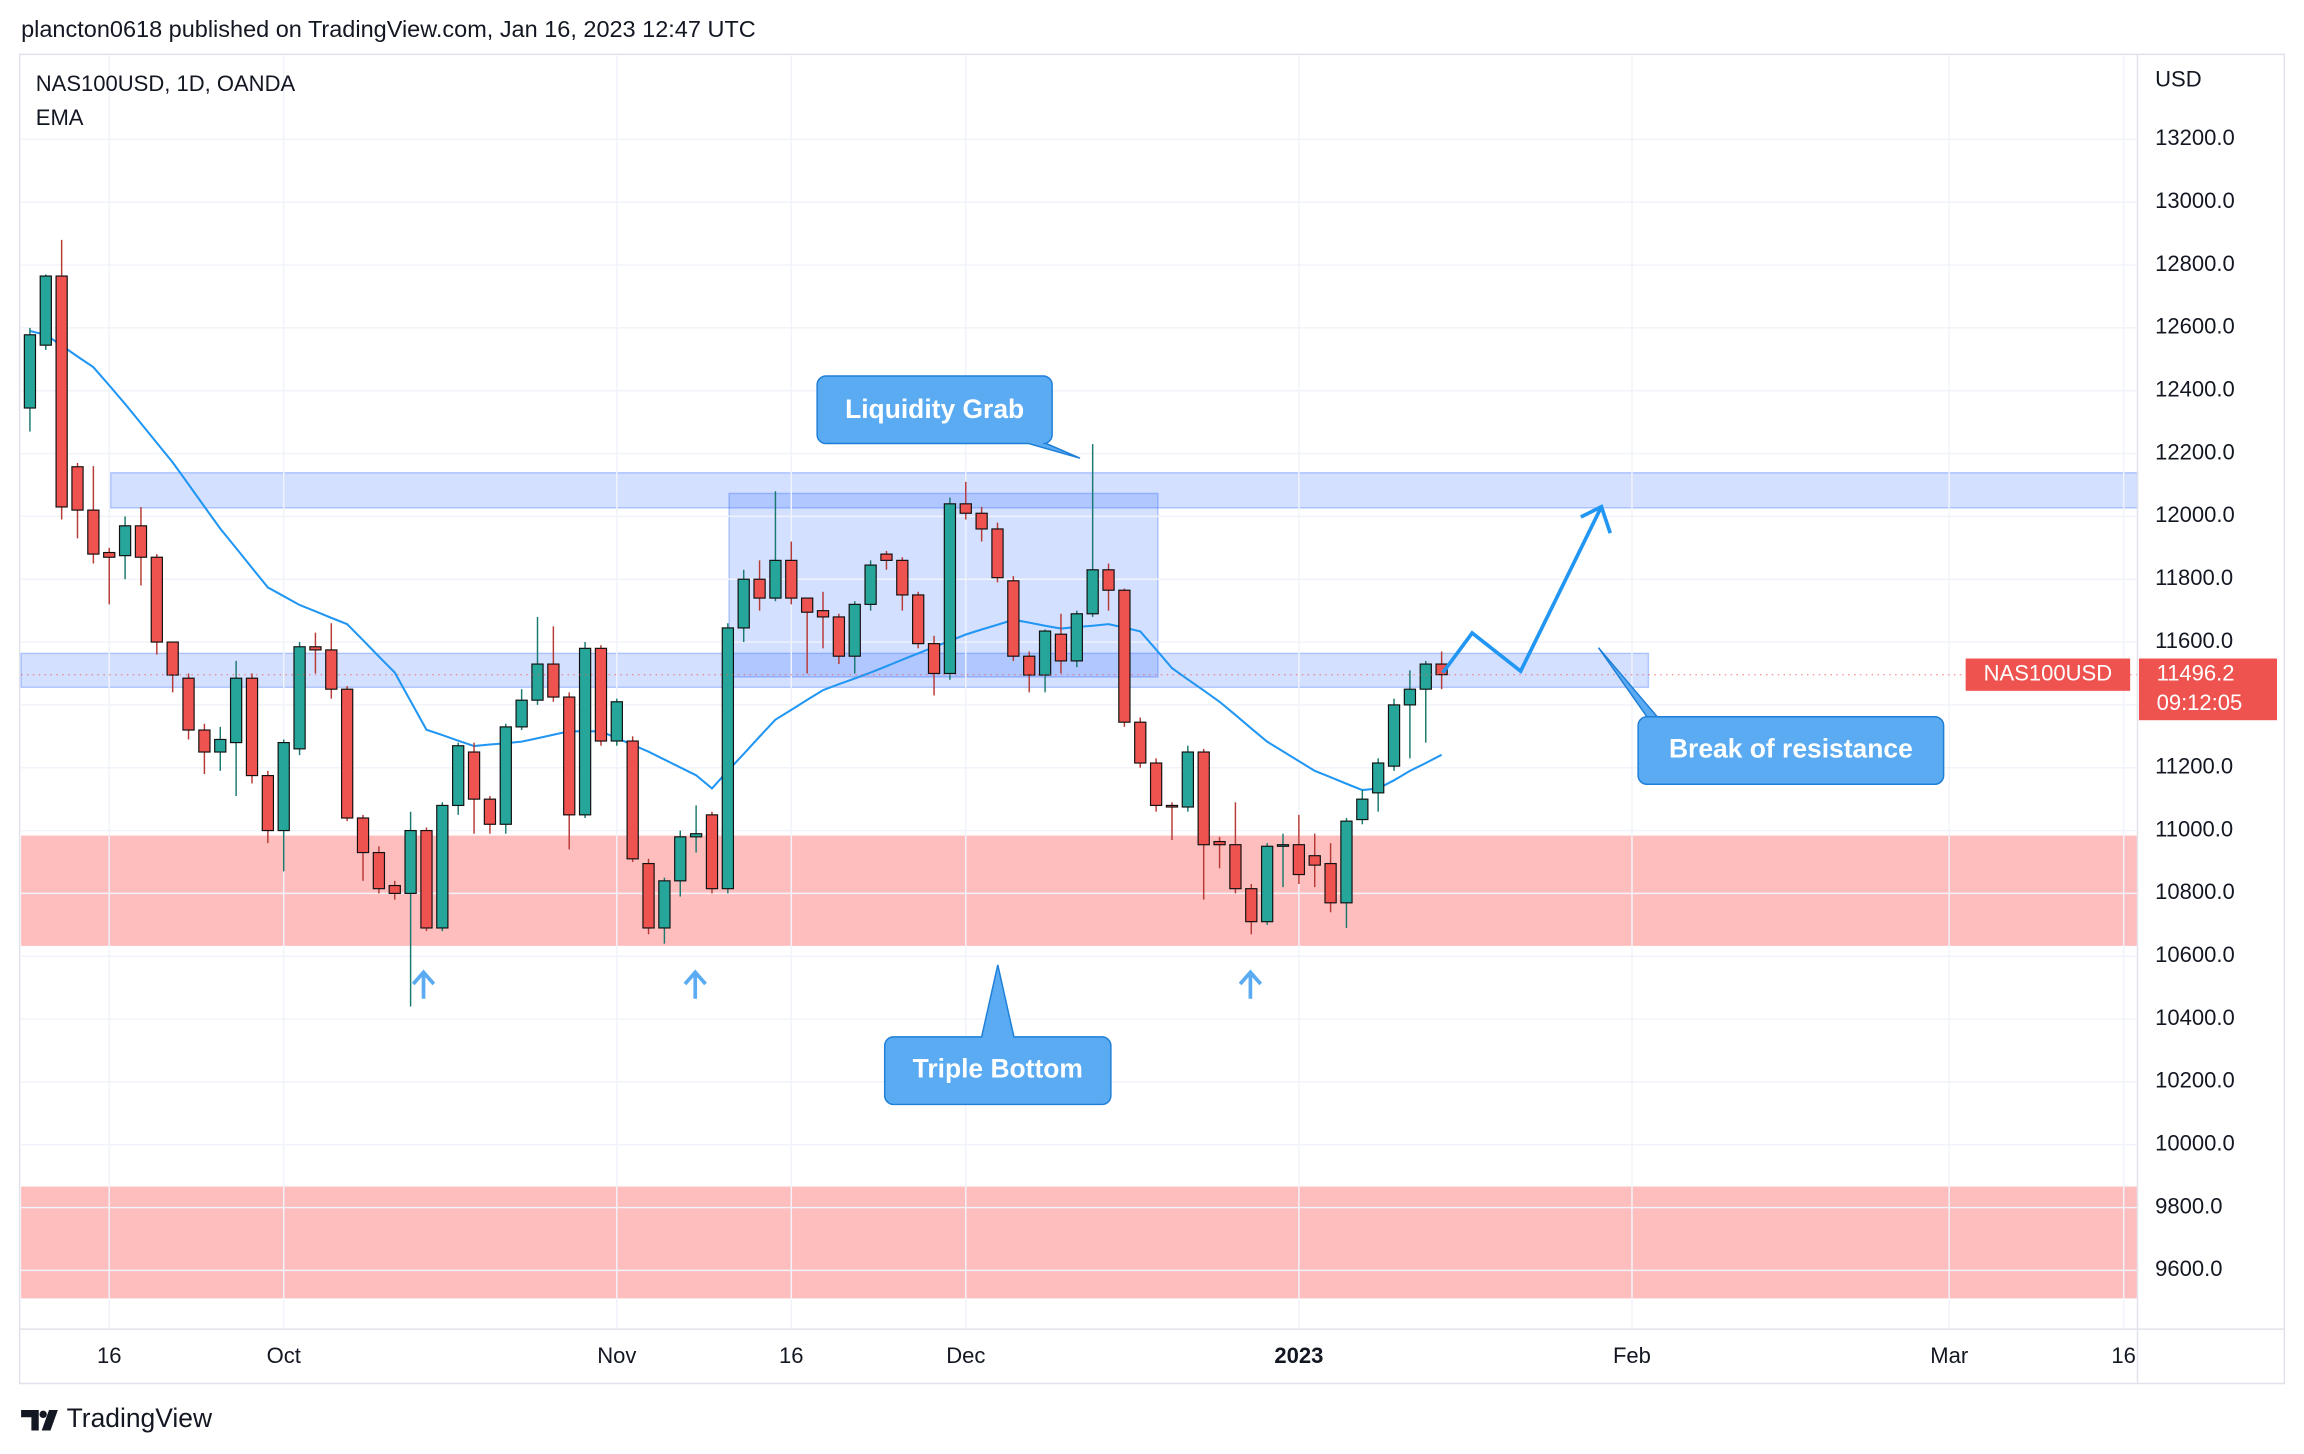  I want to click on x-tick-label: Nov, so click(616, 1355).